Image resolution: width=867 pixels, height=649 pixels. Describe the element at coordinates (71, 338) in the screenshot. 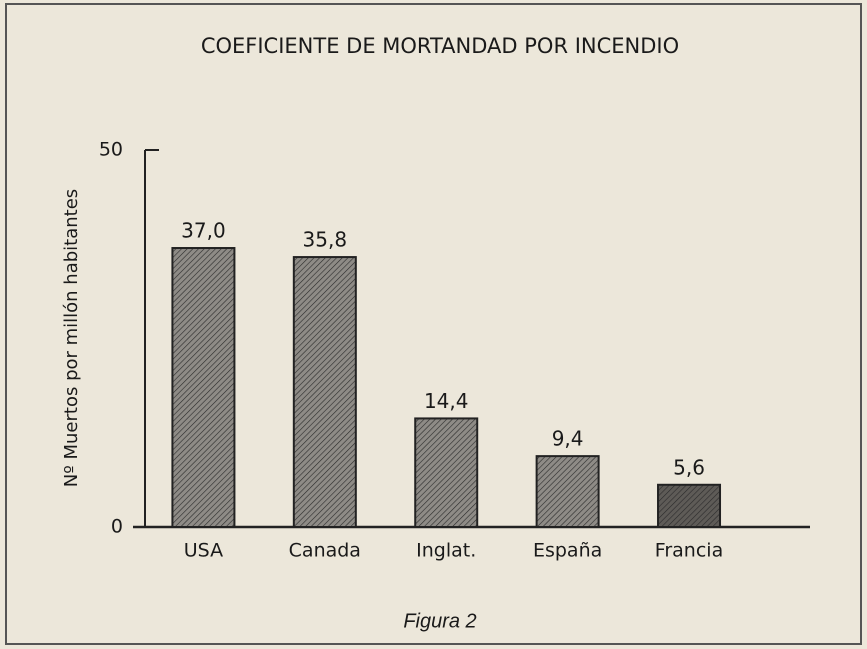

I see `y-axis-label: Nº Muertos por millón habitantes` at that location.